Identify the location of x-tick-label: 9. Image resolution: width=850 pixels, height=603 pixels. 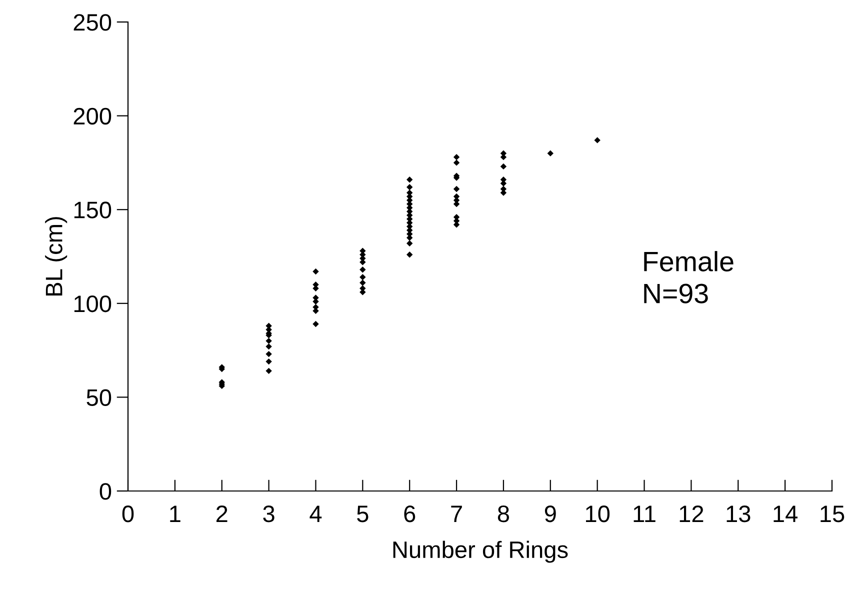
(550, 514).